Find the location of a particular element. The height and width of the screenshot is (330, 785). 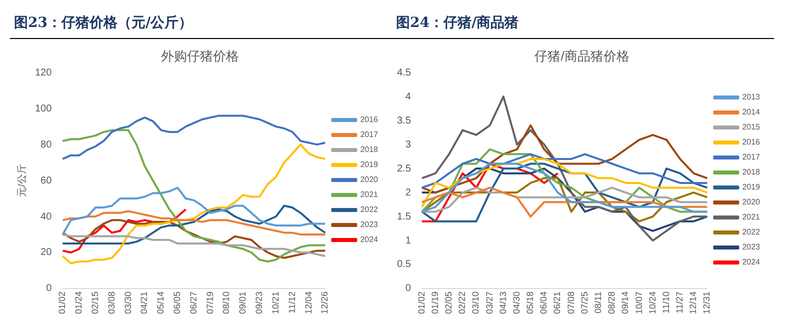

x-tick-label: 03/10 is located at coordinates (475, 302).